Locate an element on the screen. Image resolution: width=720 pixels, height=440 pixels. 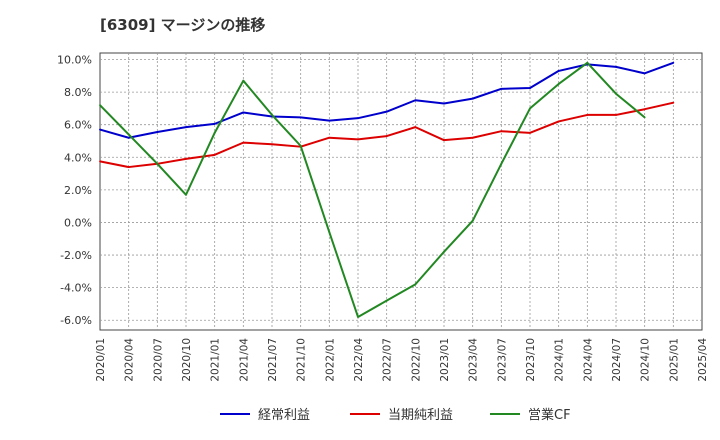
x-tick-label: 2025/01 is located at coordinates (674, 360).